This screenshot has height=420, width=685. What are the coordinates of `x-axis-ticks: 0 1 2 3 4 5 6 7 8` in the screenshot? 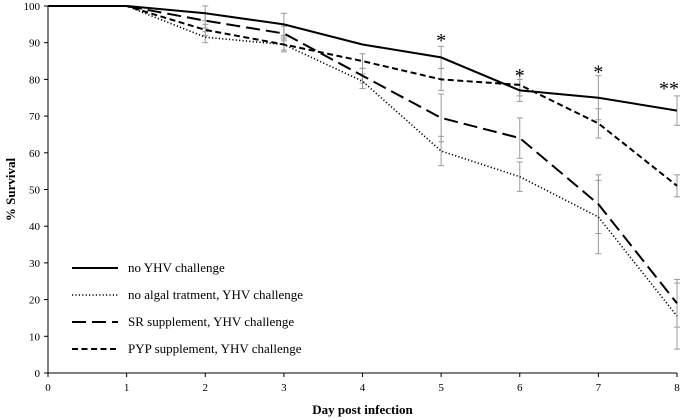 It's located at (362, 383).